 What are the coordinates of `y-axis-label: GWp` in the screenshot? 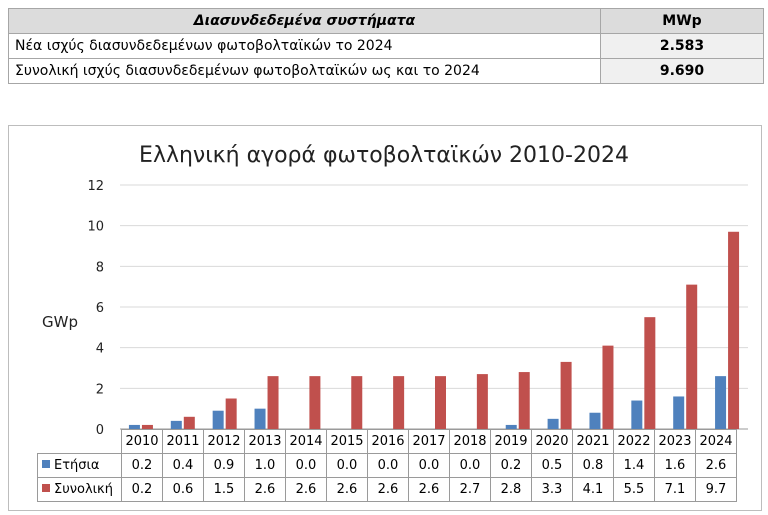 It's located at (60, 322).